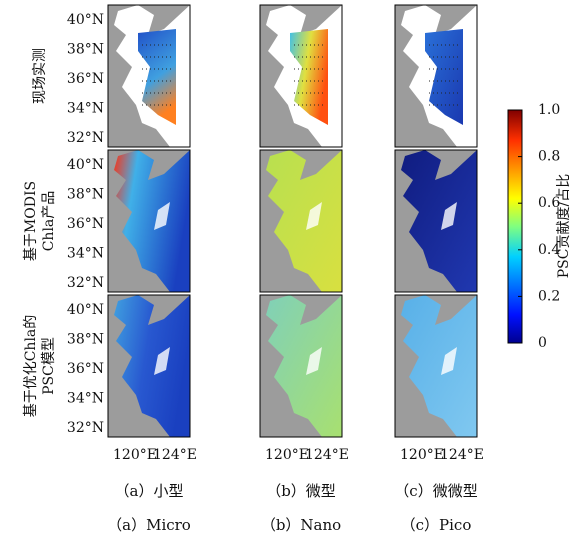  I want to click on colorbar-tick-label: 0.2, so click(549, 296).